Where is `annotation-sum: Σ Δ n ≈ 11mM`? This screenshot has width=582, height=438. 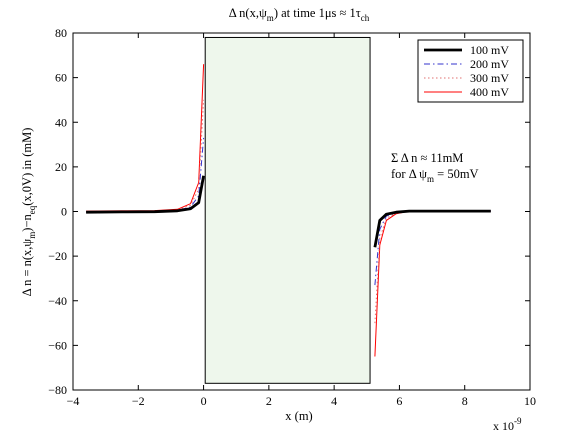
annotation-sum: Σ Δ n ≈ 11mM is located at coordinates (427, 158).